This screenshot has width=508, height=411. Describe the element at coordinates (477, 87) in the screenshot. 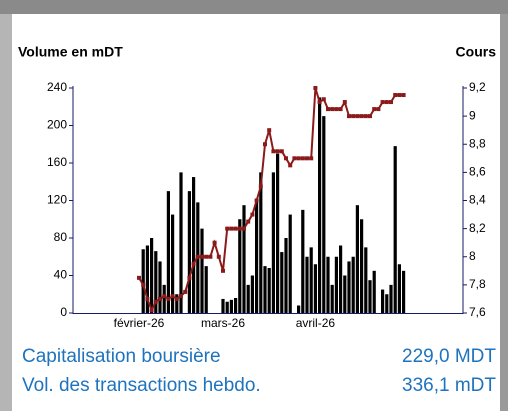

I see `y2-tick-label: 9,2` at that location.